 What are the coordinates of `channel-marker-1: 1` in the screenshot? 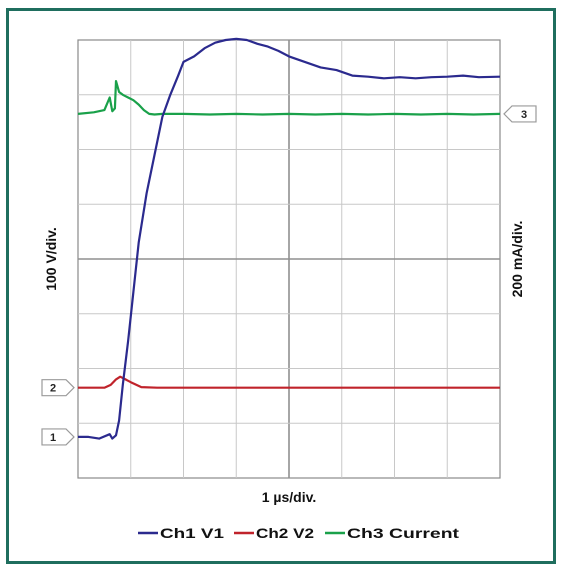 It's located at (58, 437).